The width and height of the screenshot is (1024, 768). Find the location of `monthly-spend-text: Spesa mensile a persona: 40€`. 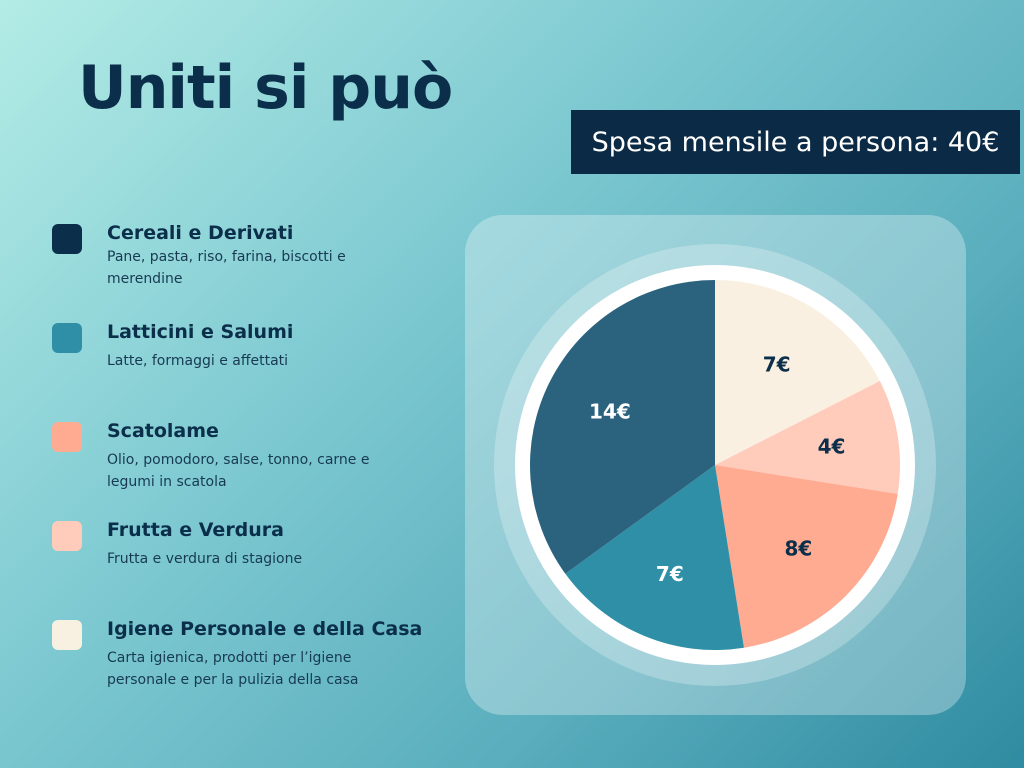

monthly-spend-text: Spesa mensile a persona: 40€ is located at coordinates (795, 142).